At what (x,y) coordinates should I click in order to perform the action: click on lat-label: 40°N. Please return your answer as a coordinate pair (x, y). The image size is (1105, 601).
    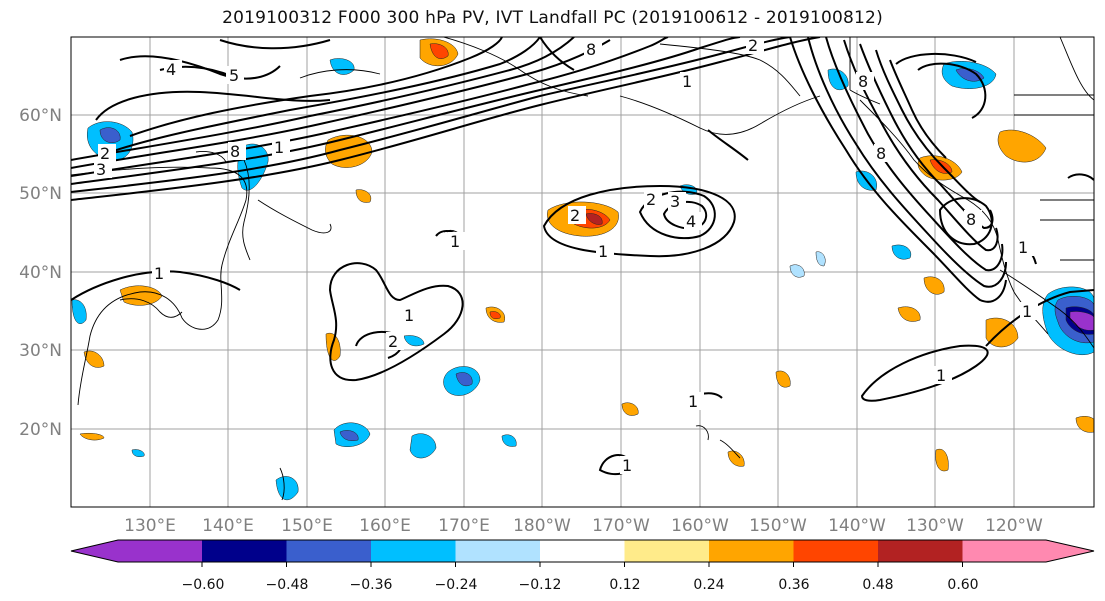
    Looking at the image, I should click on (40, 273).